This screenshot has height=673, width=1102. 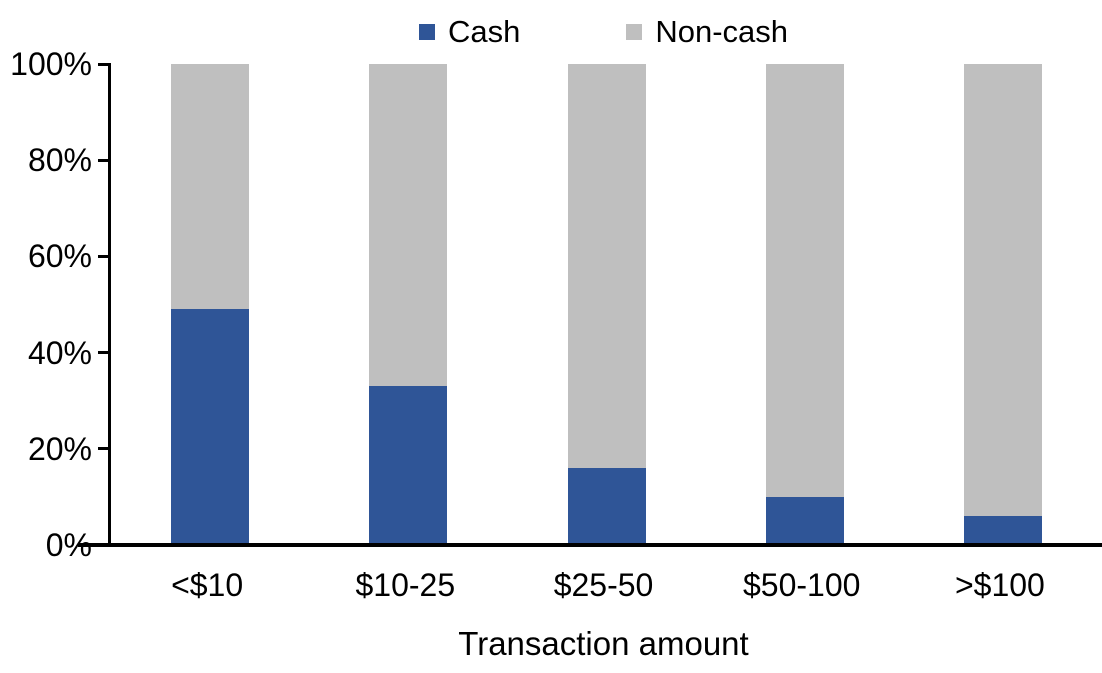 I want to click on legend-label-cash: Cash, so click(x=484, y=31).